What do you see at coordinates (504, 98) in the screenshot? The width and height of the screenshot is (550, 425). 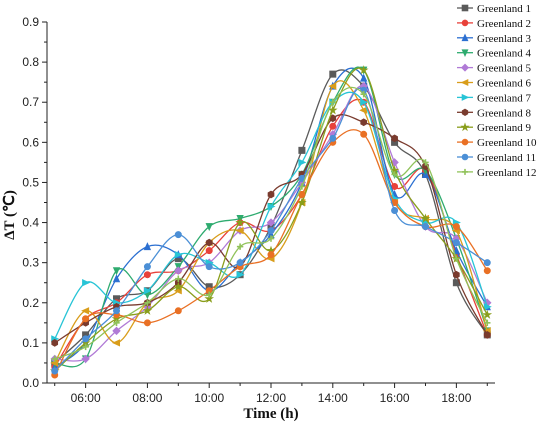 I see `legend-label: Greenland 7` at bounding box center [504, 98].